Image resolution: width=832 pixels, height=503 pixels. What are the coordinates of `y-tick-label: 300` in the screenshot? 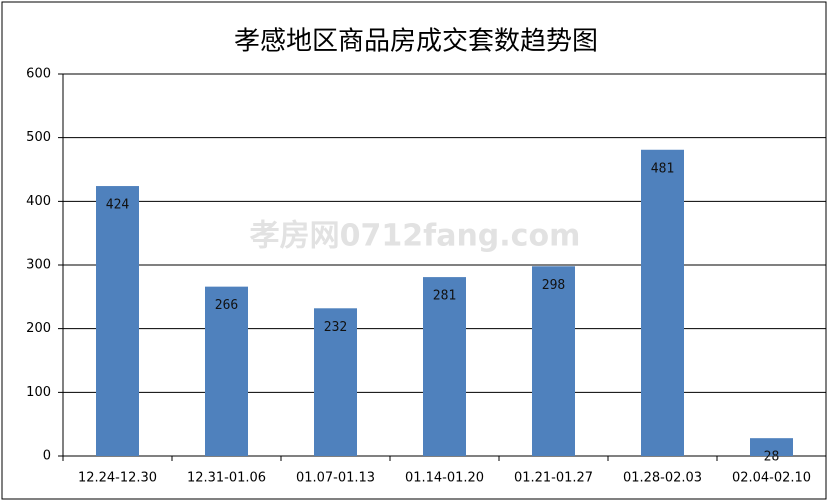 It's located at (38, 265).